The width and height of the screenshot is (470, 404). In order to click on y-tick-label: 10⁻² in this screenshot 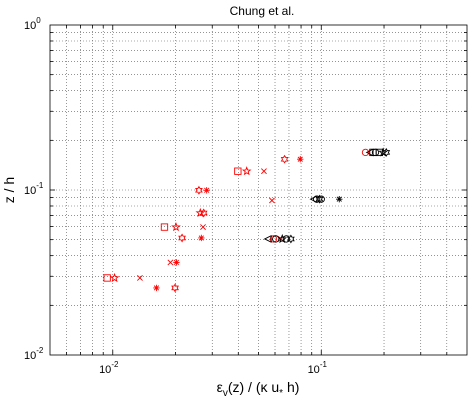, I will do `click(34, 354)`.